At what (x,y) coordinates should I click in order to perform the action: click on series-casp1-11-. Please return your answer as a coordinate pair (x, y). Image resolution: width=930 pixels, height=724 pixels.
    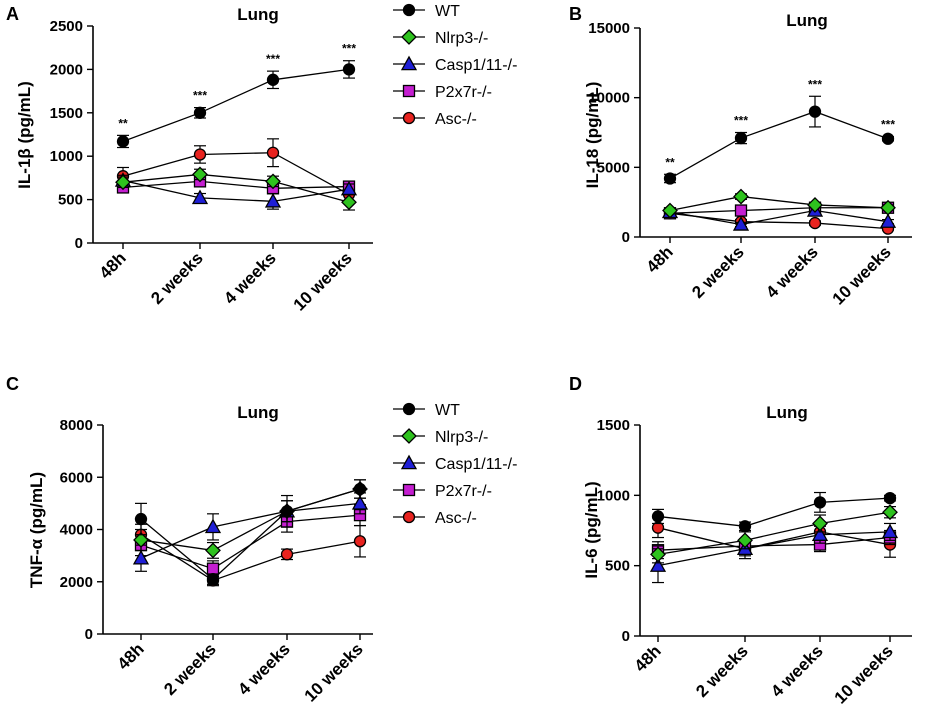
    Looking at the image, I should click on (774, 553).